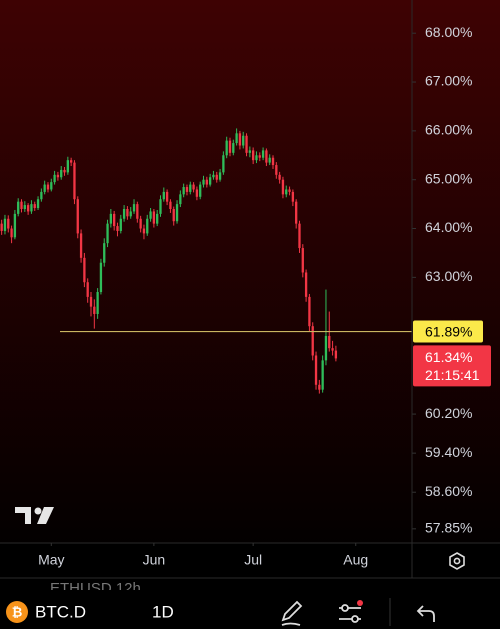 The image size is (500, 629). Describe the element at coordinates (17, 611) in the screenshot. I see `bitcoin-icon-glyph: ₿` at that location.